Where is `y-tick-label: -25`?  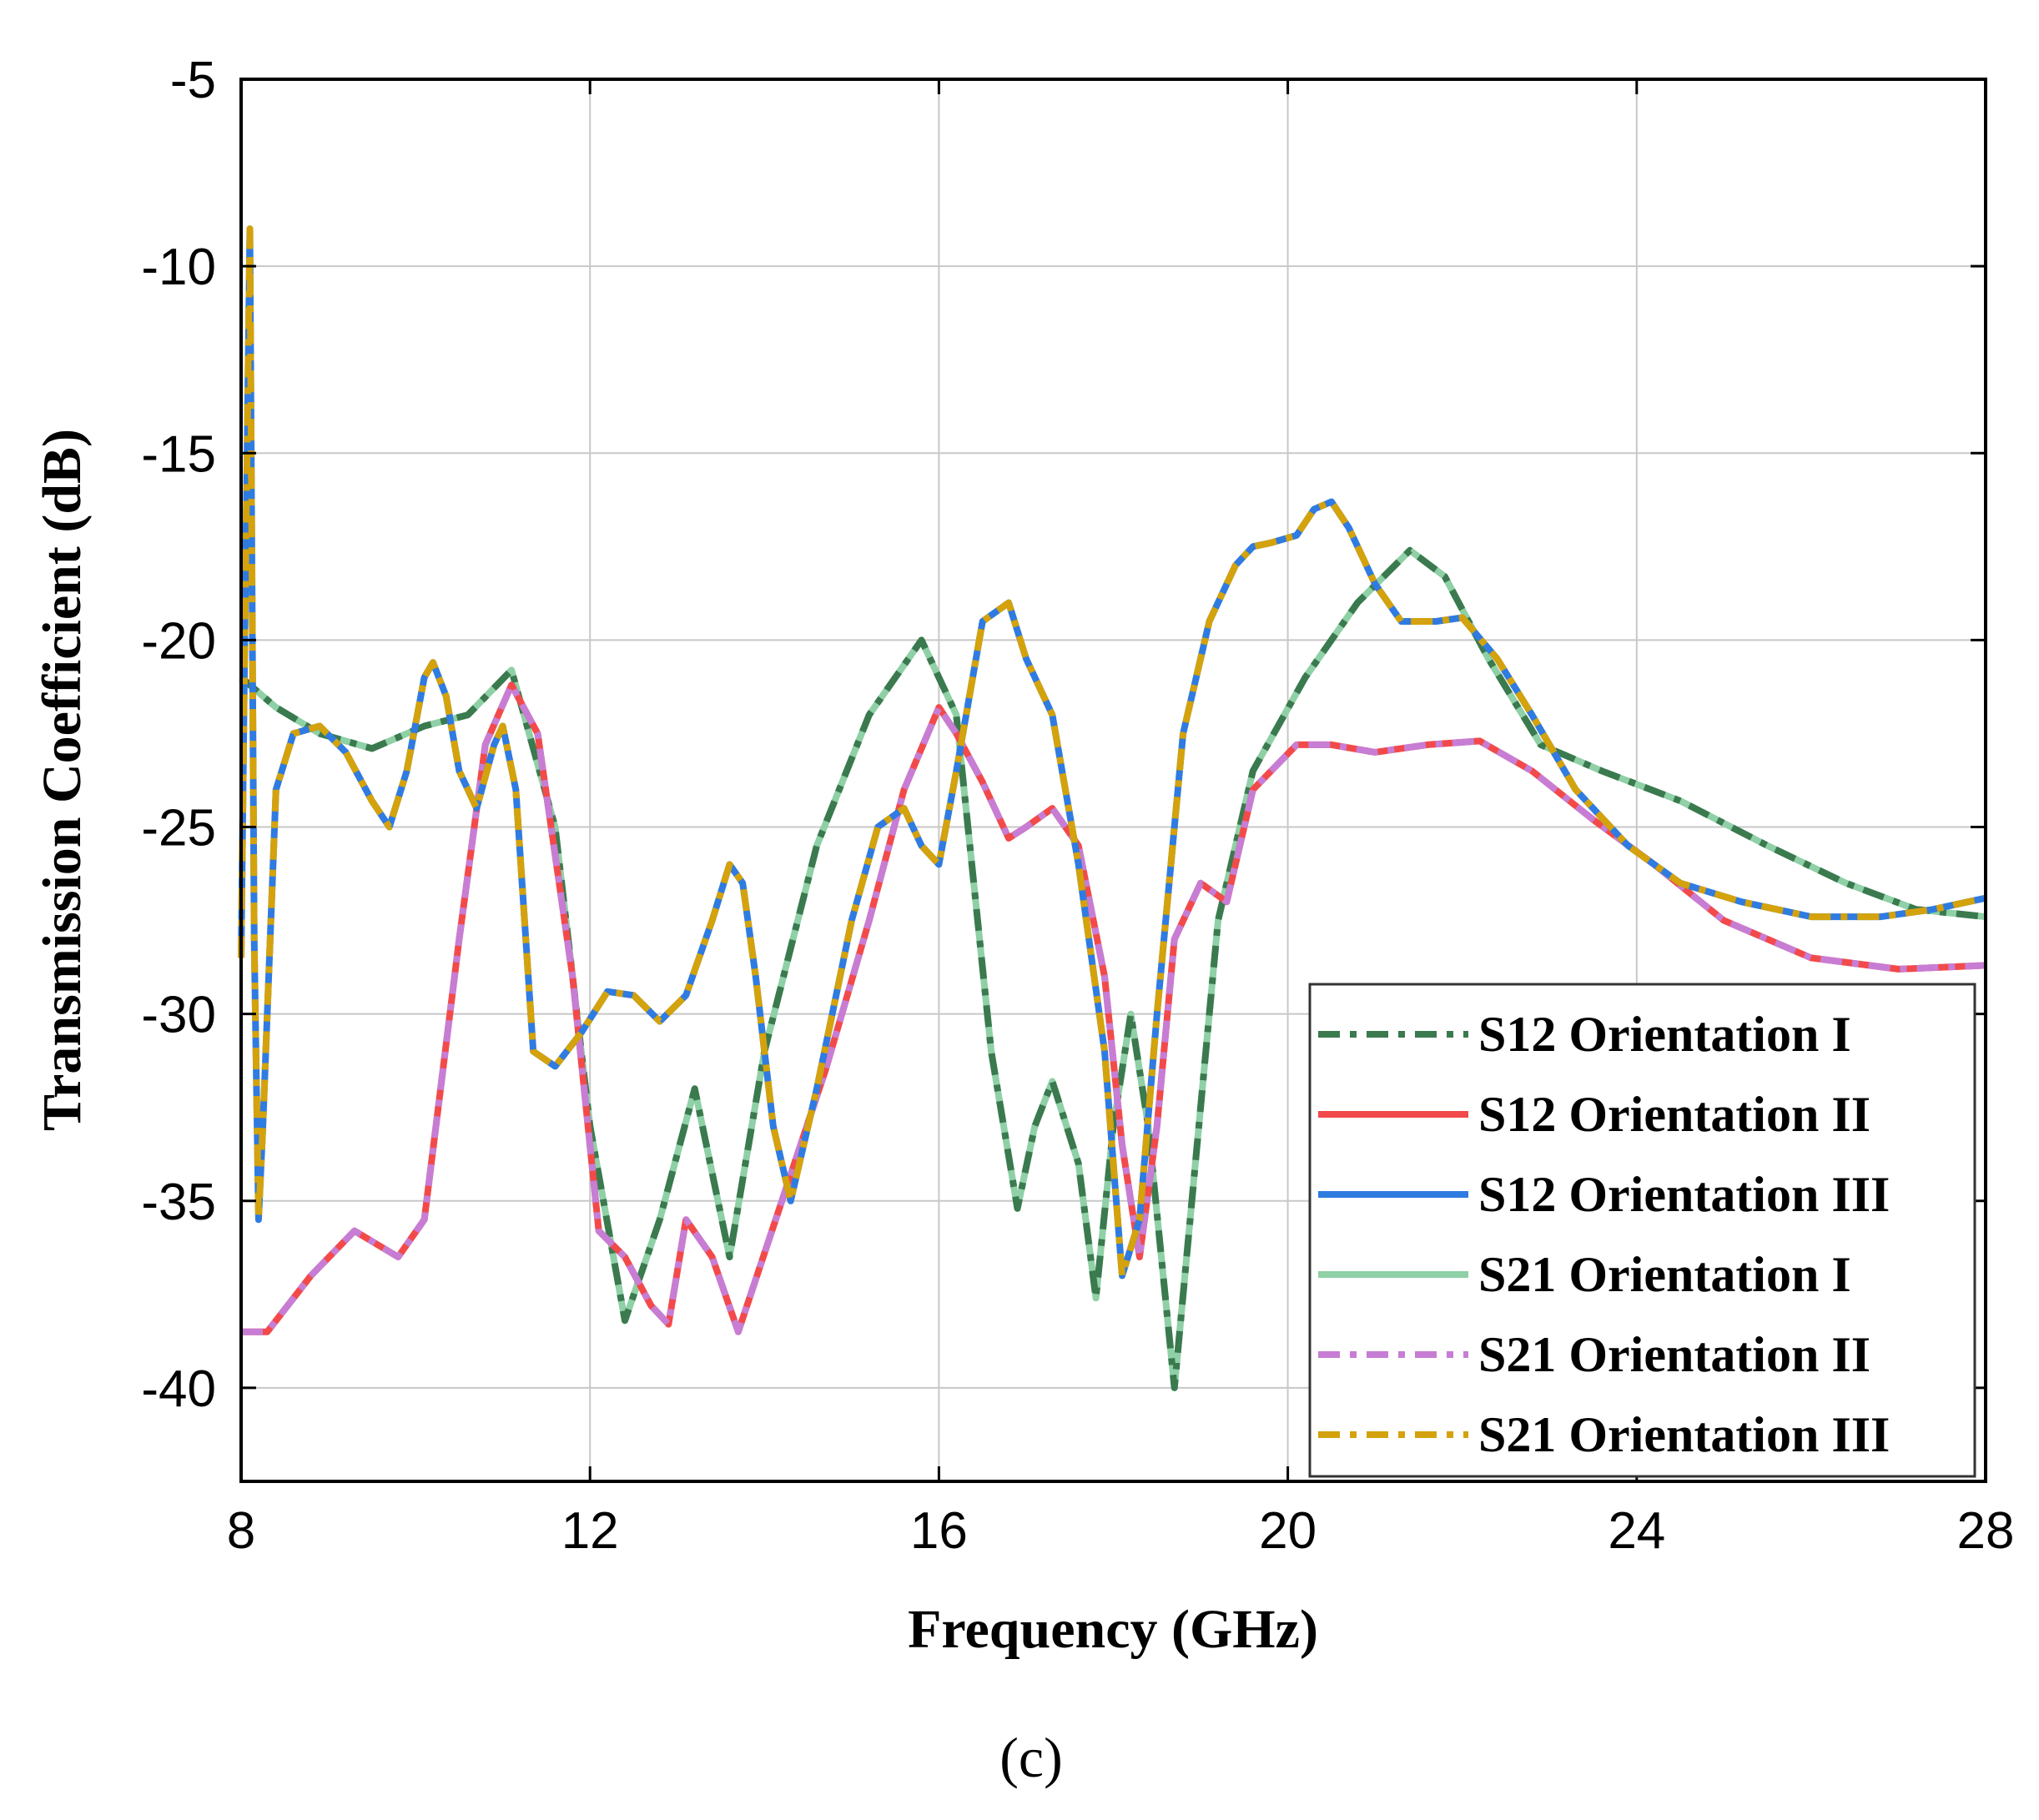
y-tick-label: -25 is located at coordinates (178, 828).